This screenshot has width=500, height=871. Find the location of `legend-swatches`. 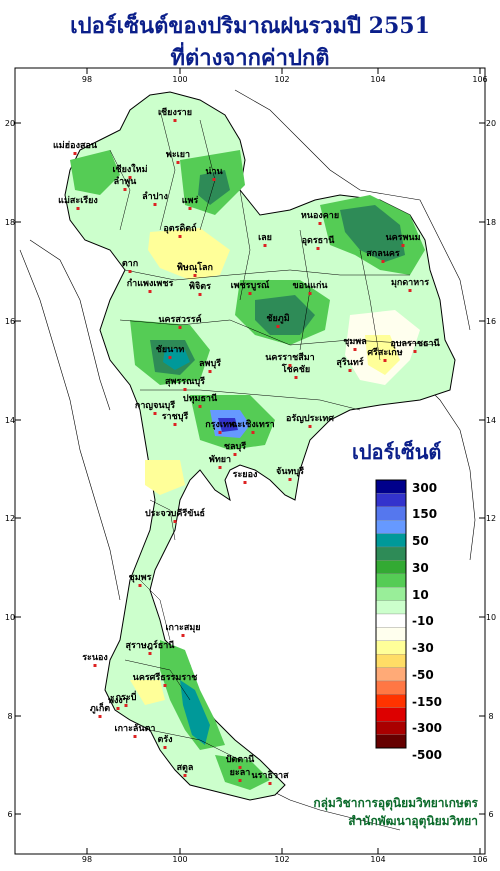

legend-swatches is located at coordinates (391, 614).